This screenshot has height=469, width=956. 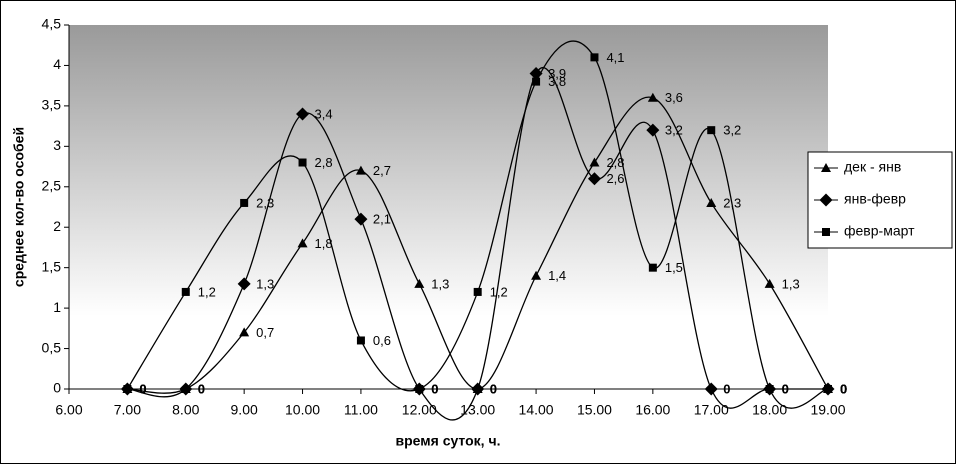 What do you see at coordinates (68, 410) in the screenshot?
I see `x-tick-label: 6.00` at bounding box center [68, 410].